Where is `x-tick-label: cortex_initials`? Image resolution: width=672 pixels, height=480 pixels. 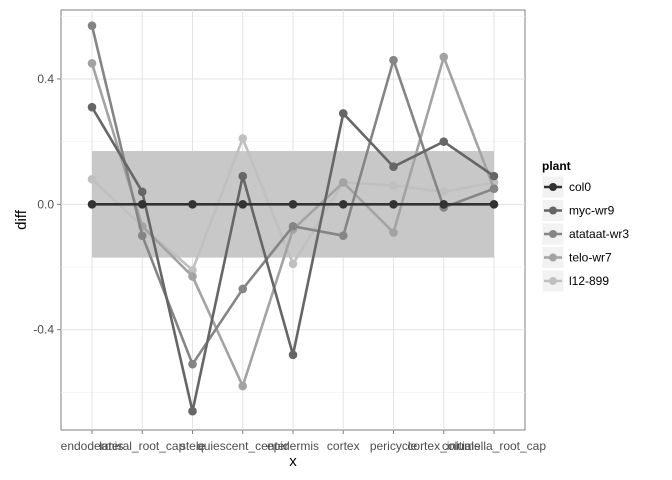
x-tick-label: cortex_initials is located at coordinates (443, 446).